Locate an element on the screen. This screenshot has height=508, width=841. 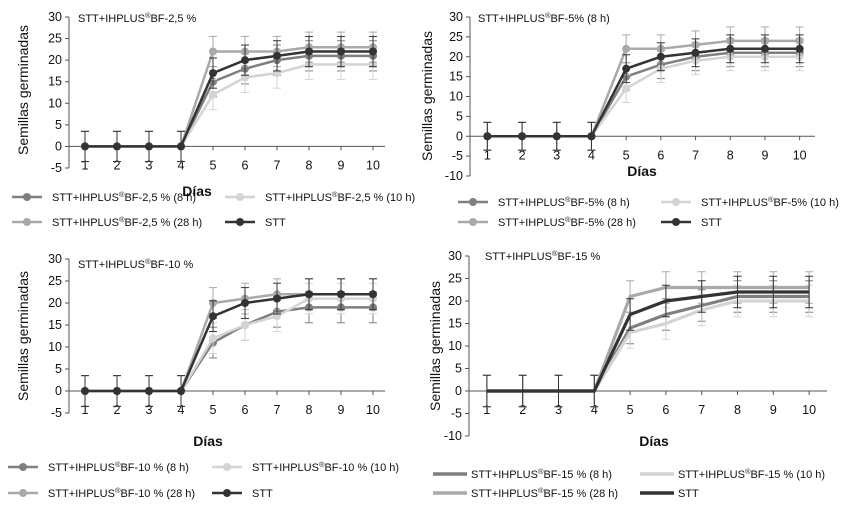
legend-label: STT+IHPLUS®BF-5% (28 h) is located at coordinates (567, 222).